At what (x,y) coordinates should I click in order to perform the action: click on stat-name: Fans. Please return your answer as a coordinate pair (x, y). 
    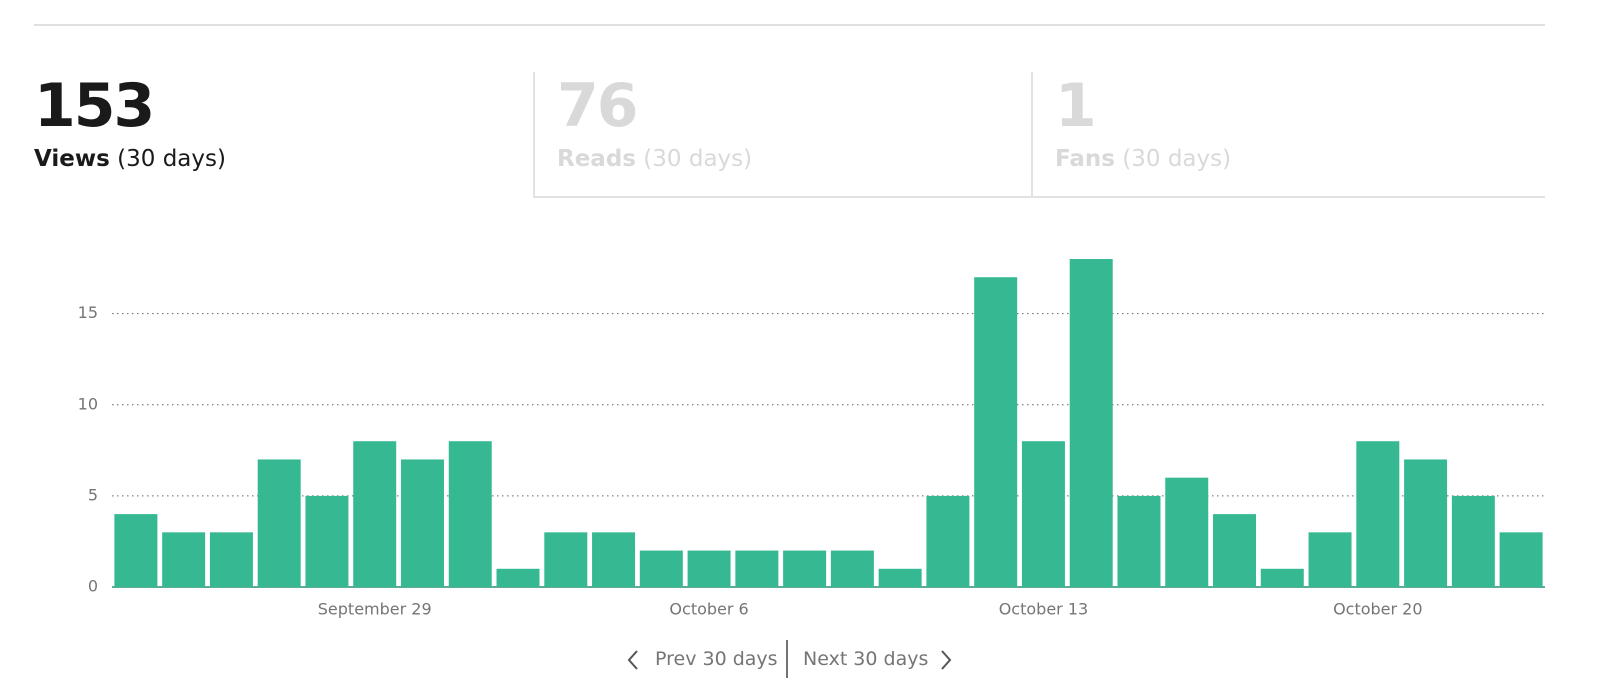
    Looking at the image, I should click on (1085, 159).